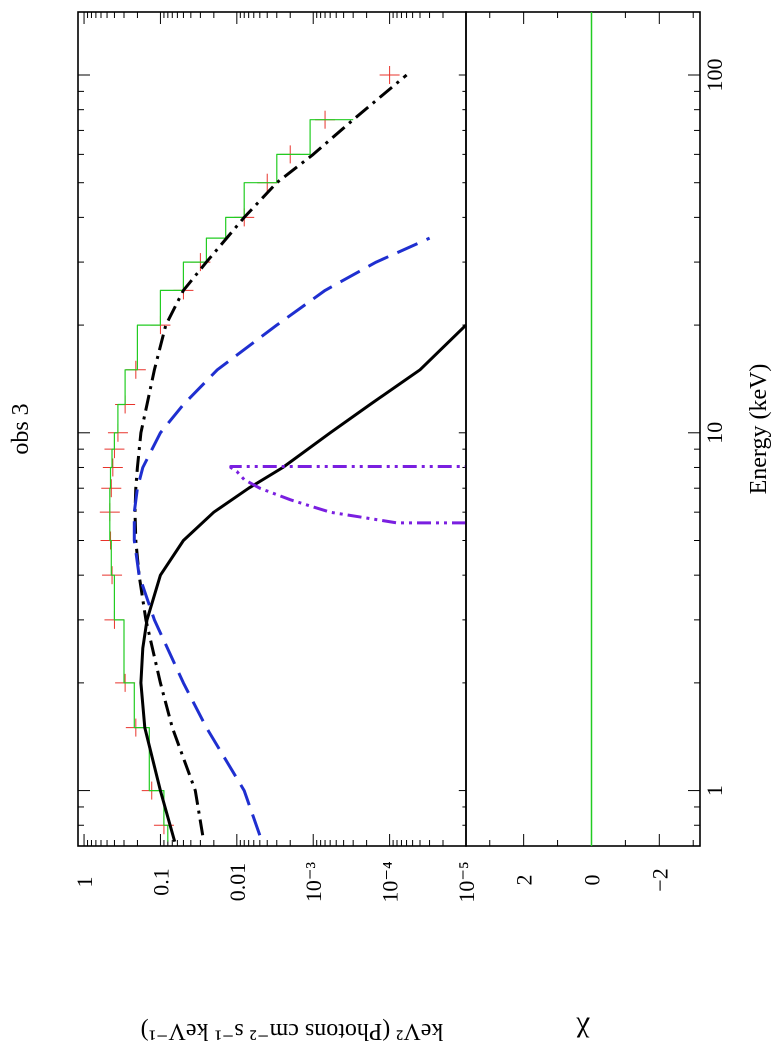 The width and height of the screenshot is (772, 1061). Describe the element at coordinates (759, 429) in the screenshot. I see `x-axis-label: Energy (keV)` at that location.